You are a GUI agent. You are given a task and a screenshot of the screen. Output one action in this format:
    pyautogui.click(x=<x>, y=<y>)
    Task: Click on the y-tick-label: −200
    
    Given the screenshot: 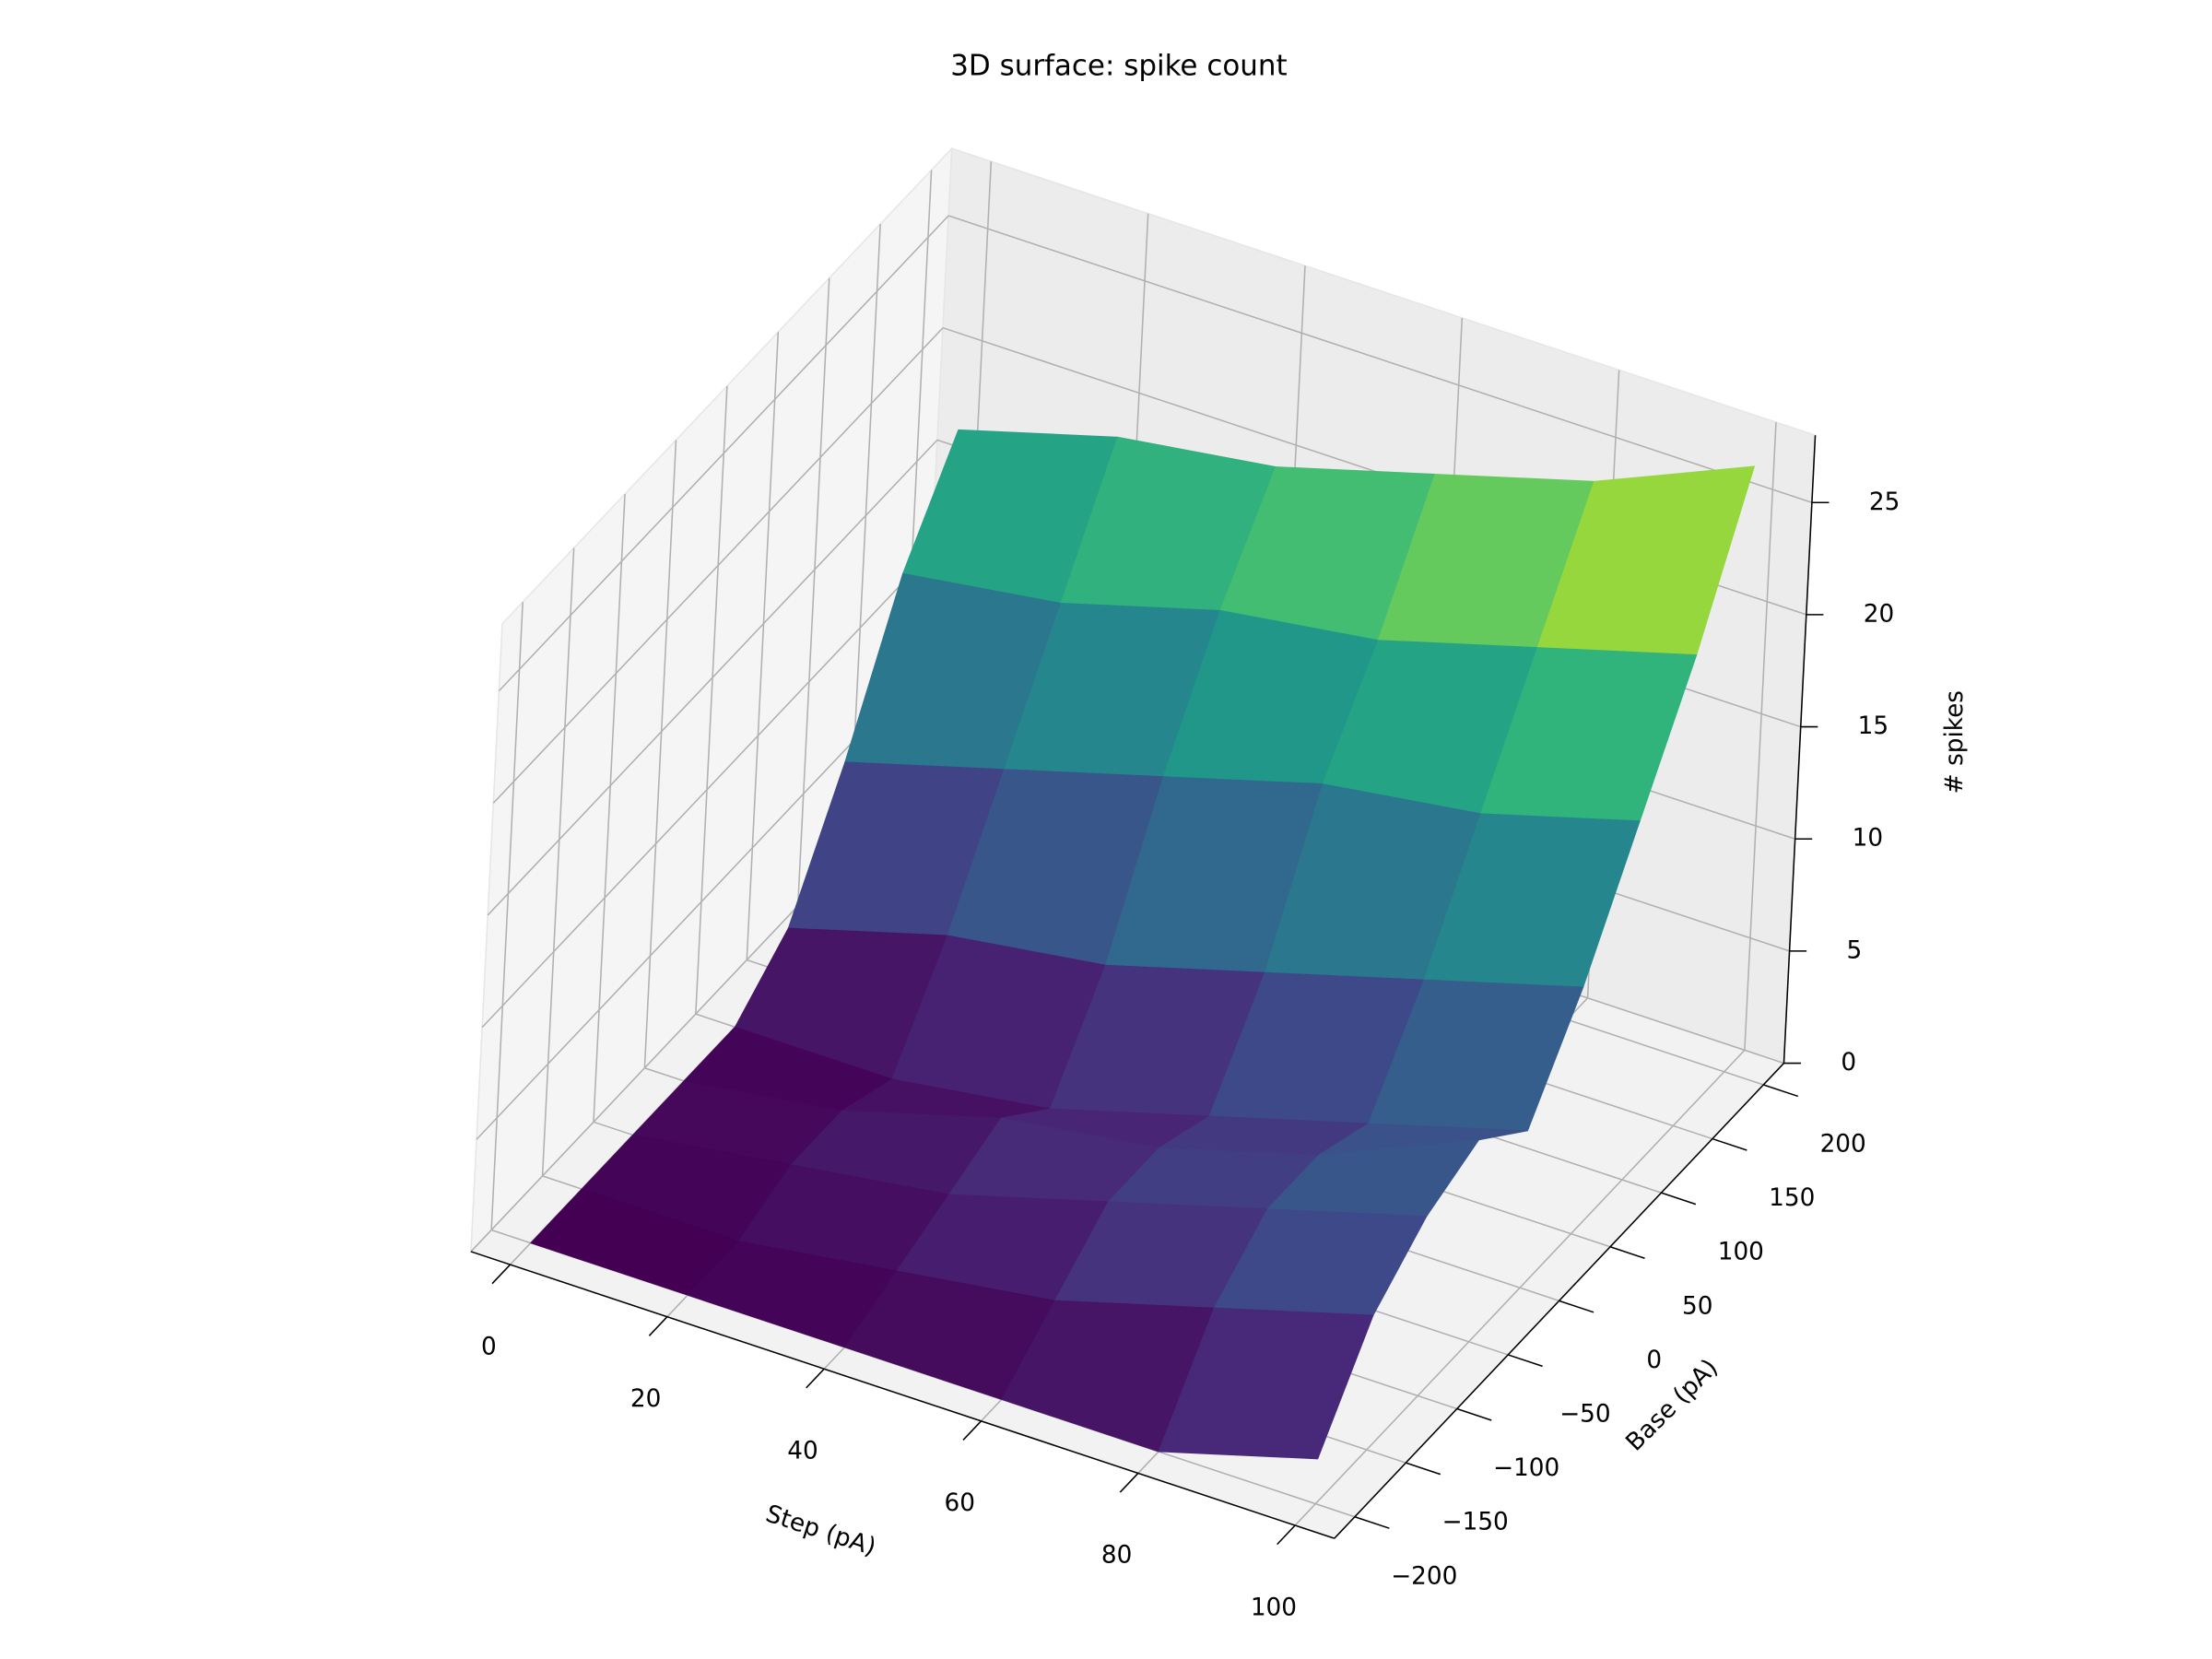 What is the action you would take?
    pyautogui.click(x=1424, y=1576)
    